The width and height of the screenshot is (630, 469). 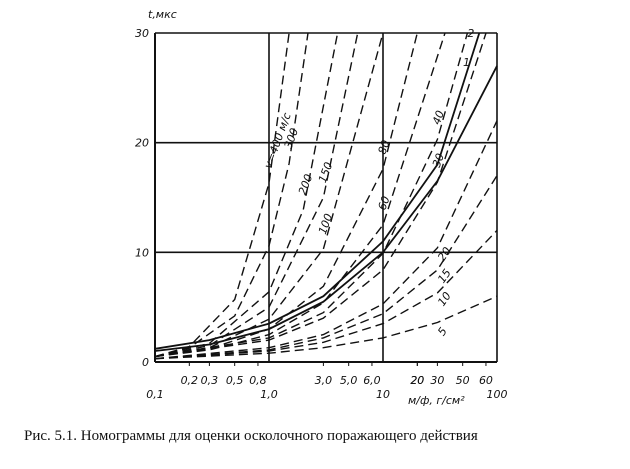 I want to click on x-tick-label: 5,0, so click(x=349, y=380).